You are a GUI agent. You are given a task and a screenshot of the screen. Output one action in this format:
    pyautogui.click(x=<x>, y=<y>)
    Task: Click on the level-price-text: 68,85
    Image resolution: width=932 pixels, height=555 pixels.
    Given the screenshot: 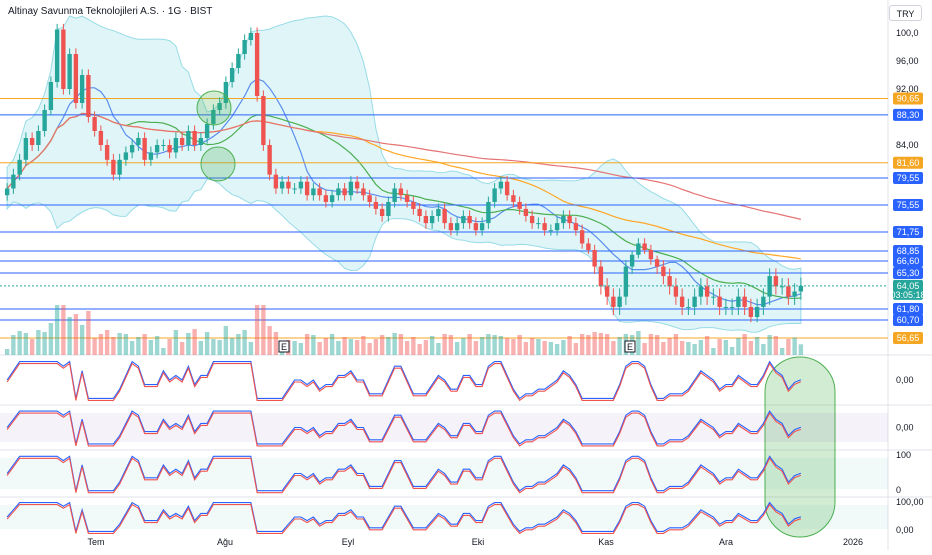 What is the action you would take?
    pyautogui.click(x=908, y=251)
    